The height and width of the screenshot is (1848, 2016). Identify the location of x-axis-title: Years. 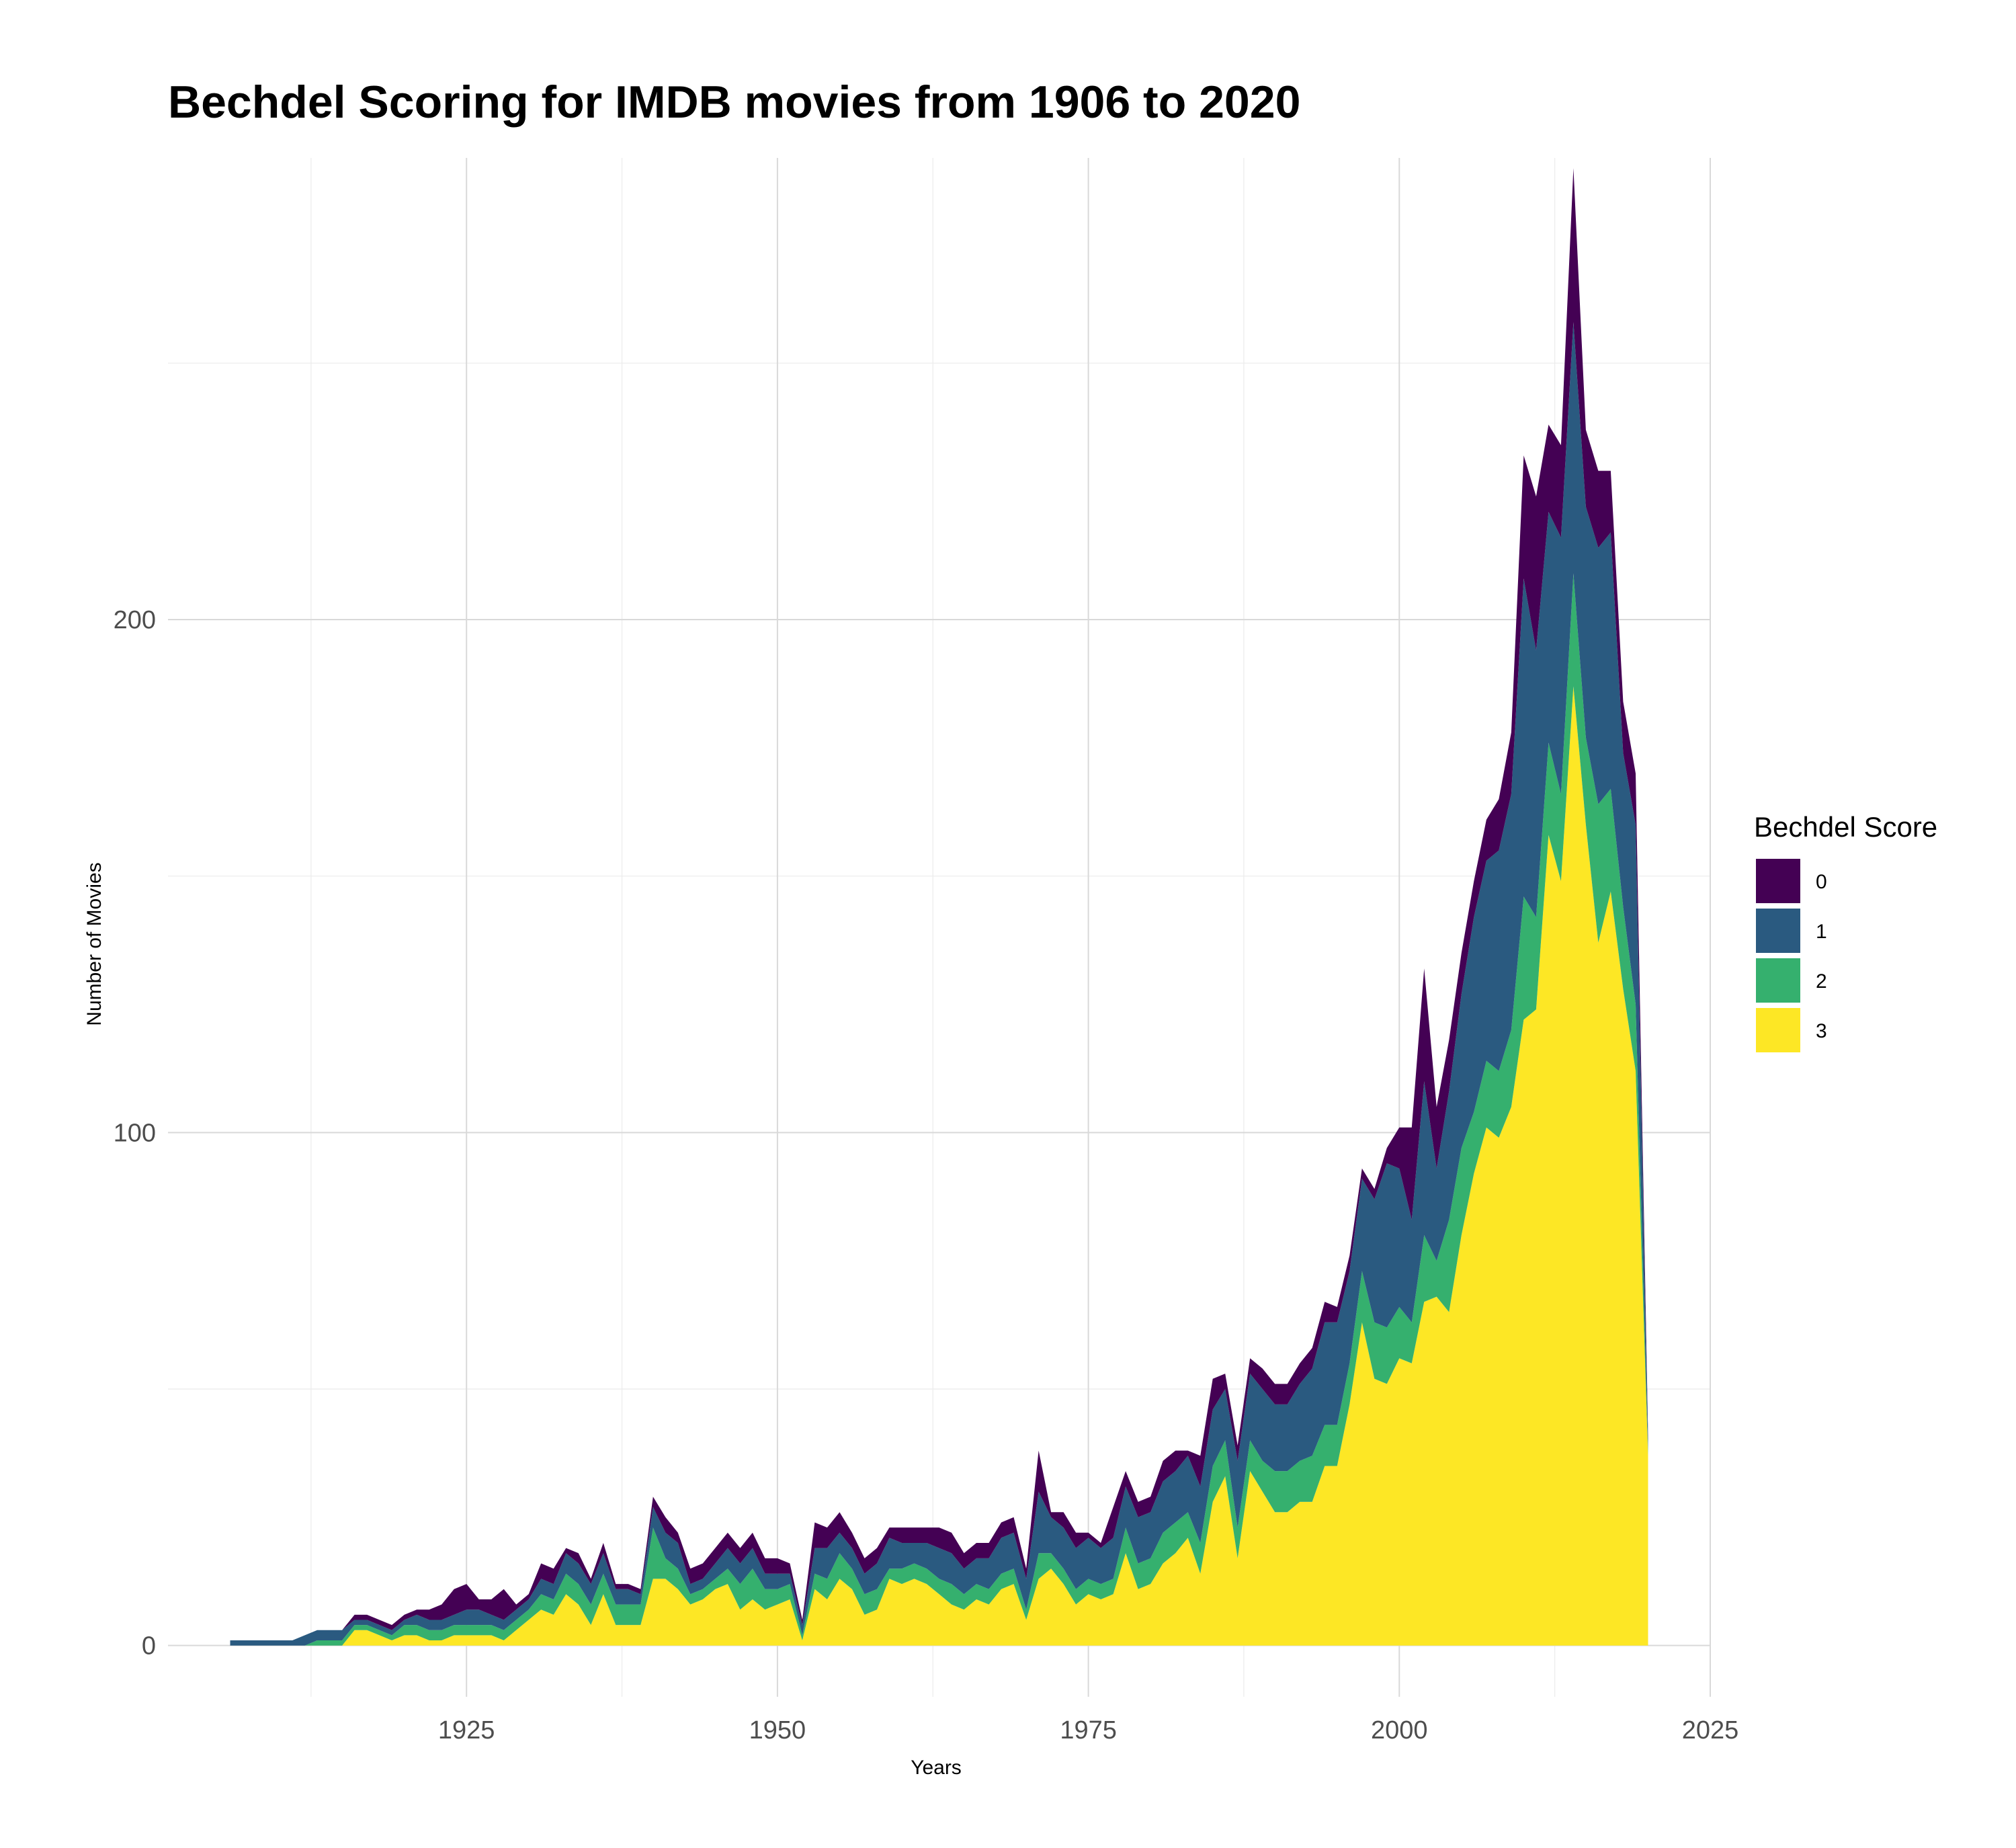
(937, 1768).